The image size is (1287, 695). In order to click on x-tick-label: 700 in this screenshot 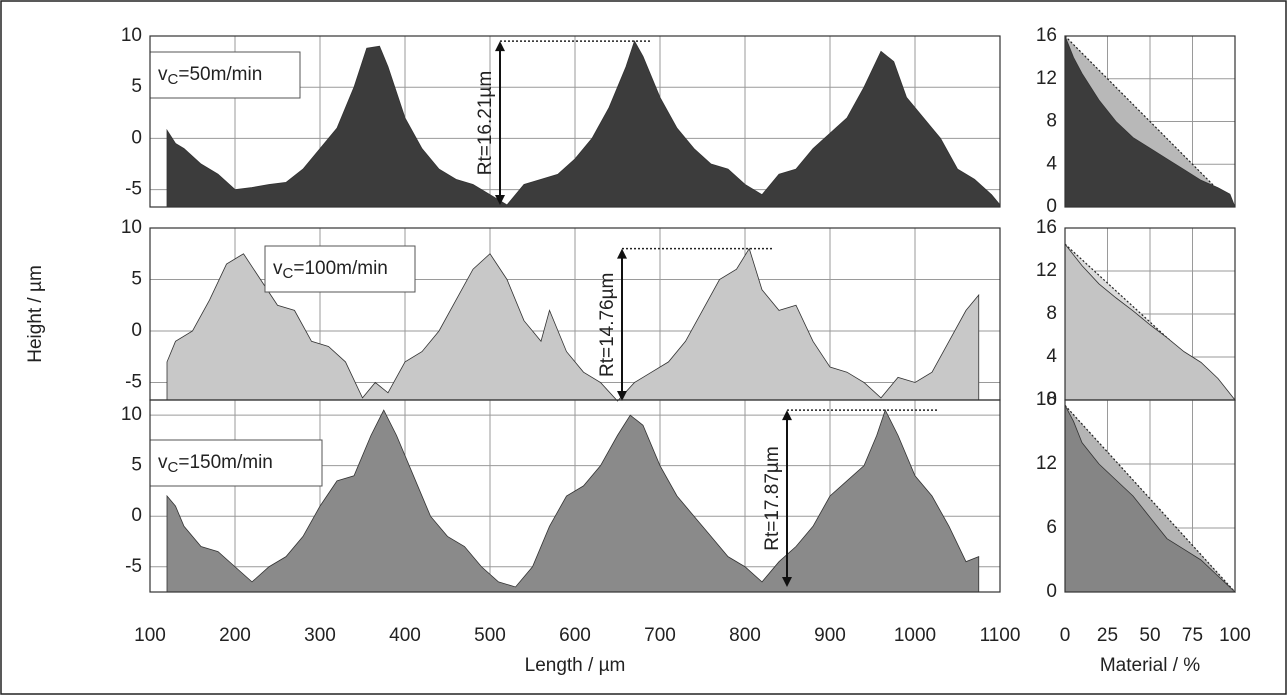, I will do `click(660, 635)`.